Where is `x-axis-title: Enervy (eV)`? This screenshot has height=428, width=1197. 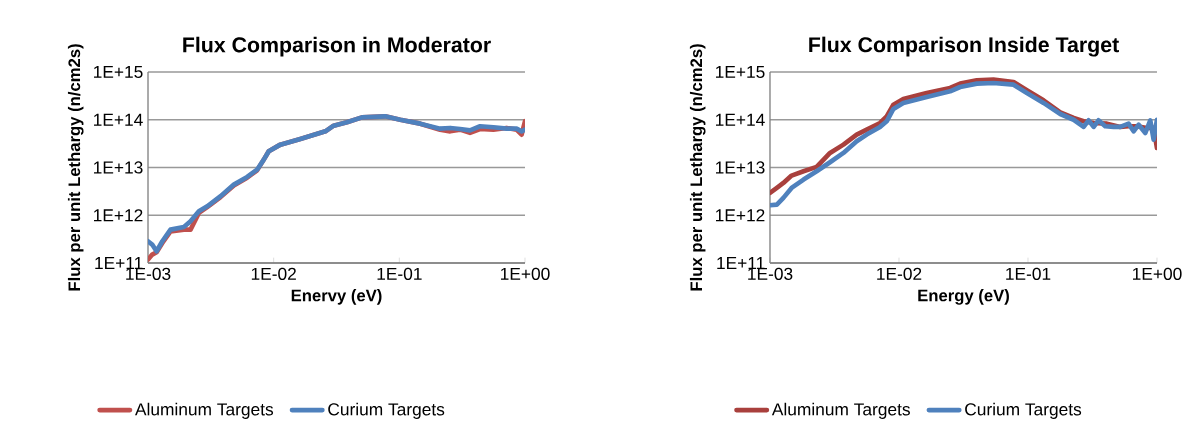
x-axis-title: Enervy (eV) is located at coordinates (336, 297).